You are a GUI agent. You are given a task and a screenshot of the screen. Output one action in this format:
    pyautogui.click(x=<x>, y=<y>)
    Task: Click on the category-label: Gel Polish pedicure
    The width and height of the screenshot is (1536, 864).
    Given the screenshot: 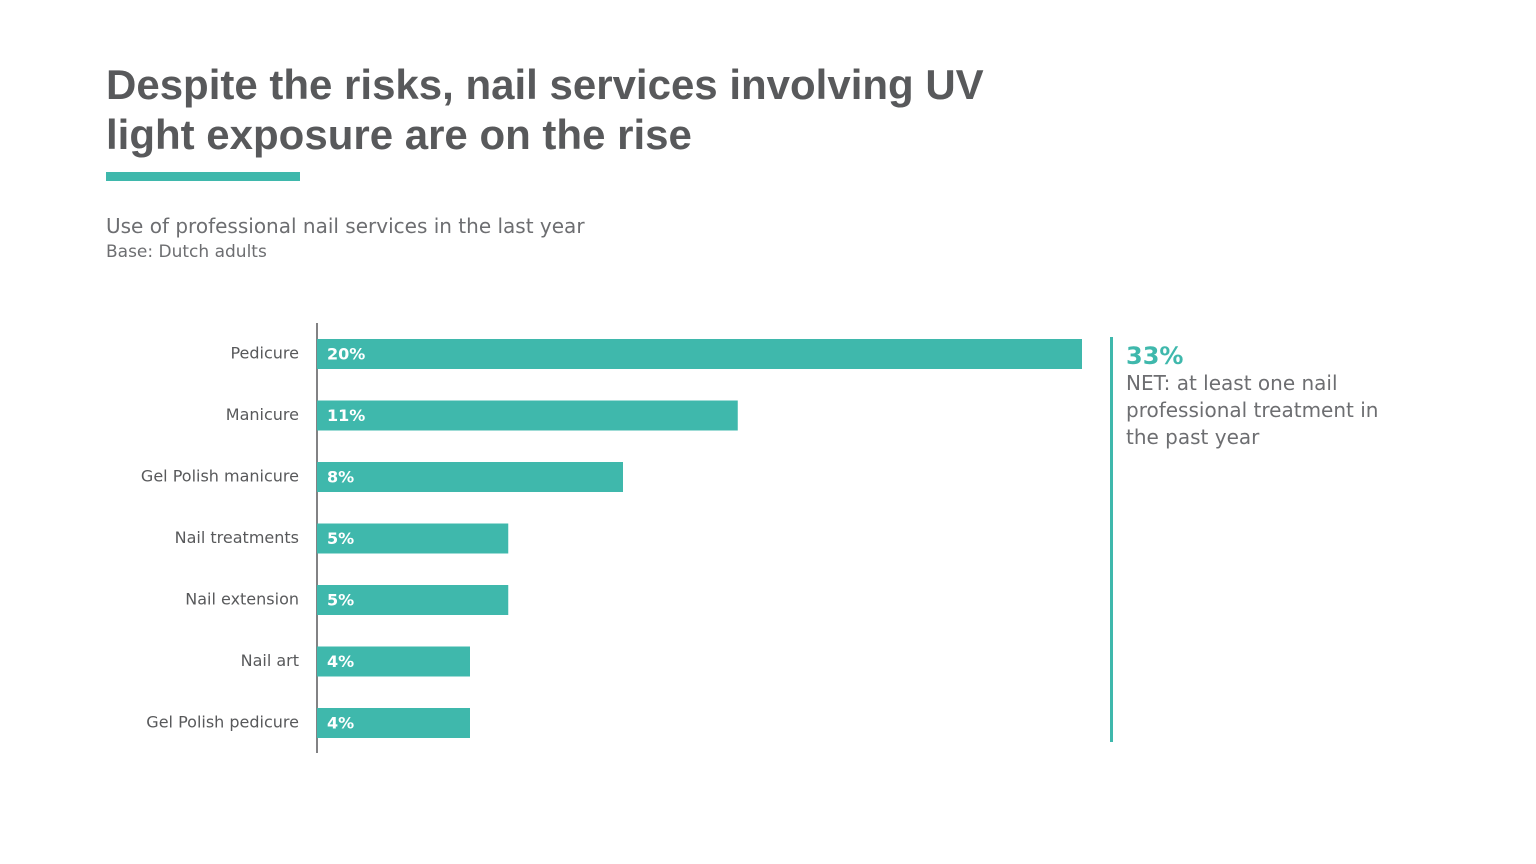 What is the action you would take?
    pyautogui.click(x=222, y=722)
    